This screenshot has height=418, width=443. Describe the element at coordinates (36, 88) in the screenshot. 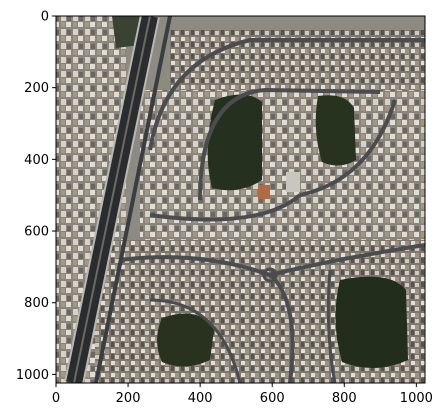

I see `y-tick-label: 200` at that location.